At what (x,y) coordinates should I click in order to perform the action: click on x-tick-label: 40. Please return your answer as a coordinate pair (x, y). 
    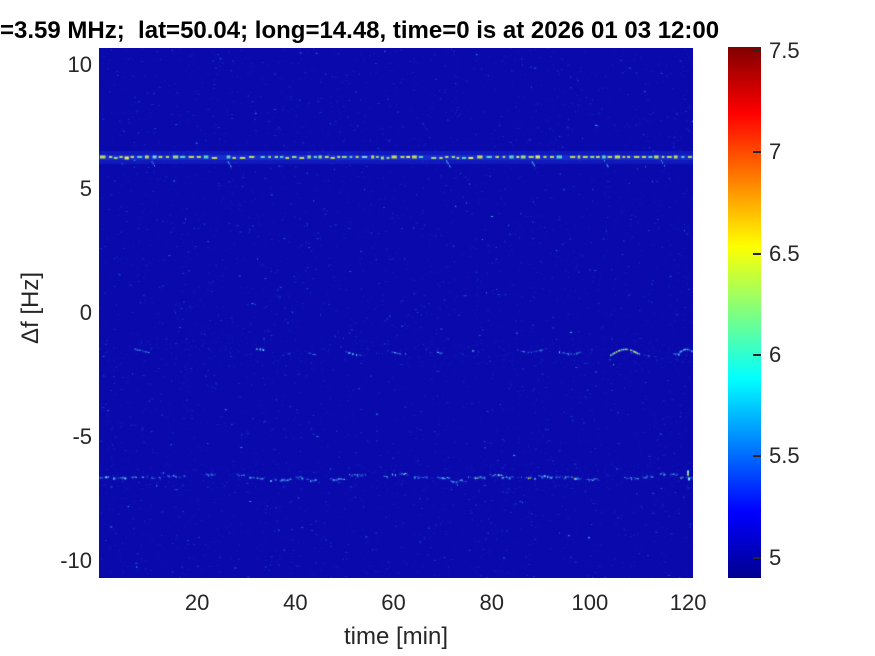
    Looking at the image, I should click on (295, 602).